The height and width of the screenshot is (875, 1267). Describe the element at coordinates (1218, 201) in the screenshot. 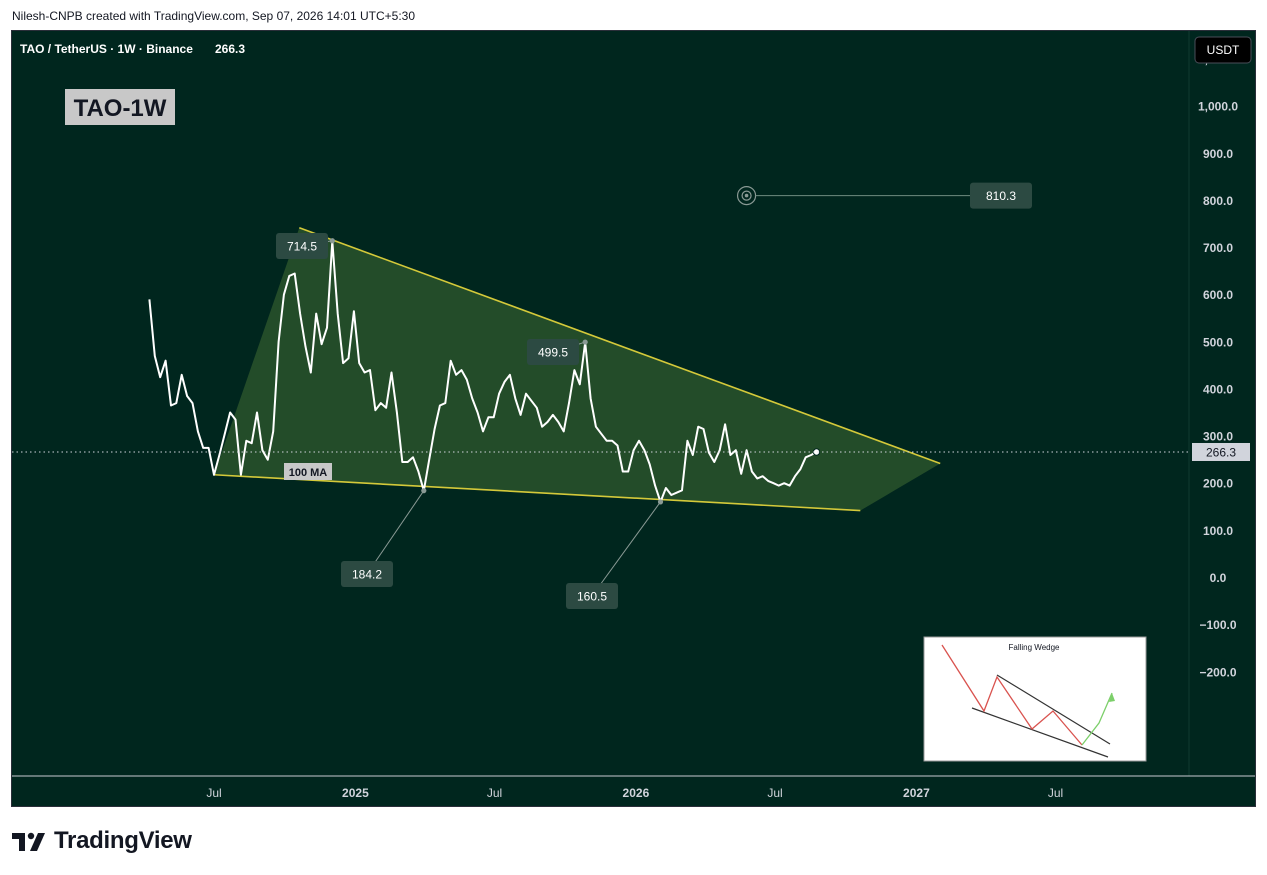

I see `price-axis-tick-label: 800.0` at that location.